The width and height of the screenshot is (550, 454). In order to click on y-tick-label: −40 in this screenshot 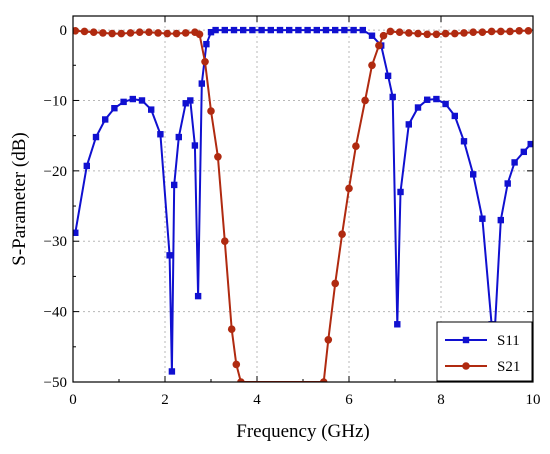, I will do `click(55, 313)`.